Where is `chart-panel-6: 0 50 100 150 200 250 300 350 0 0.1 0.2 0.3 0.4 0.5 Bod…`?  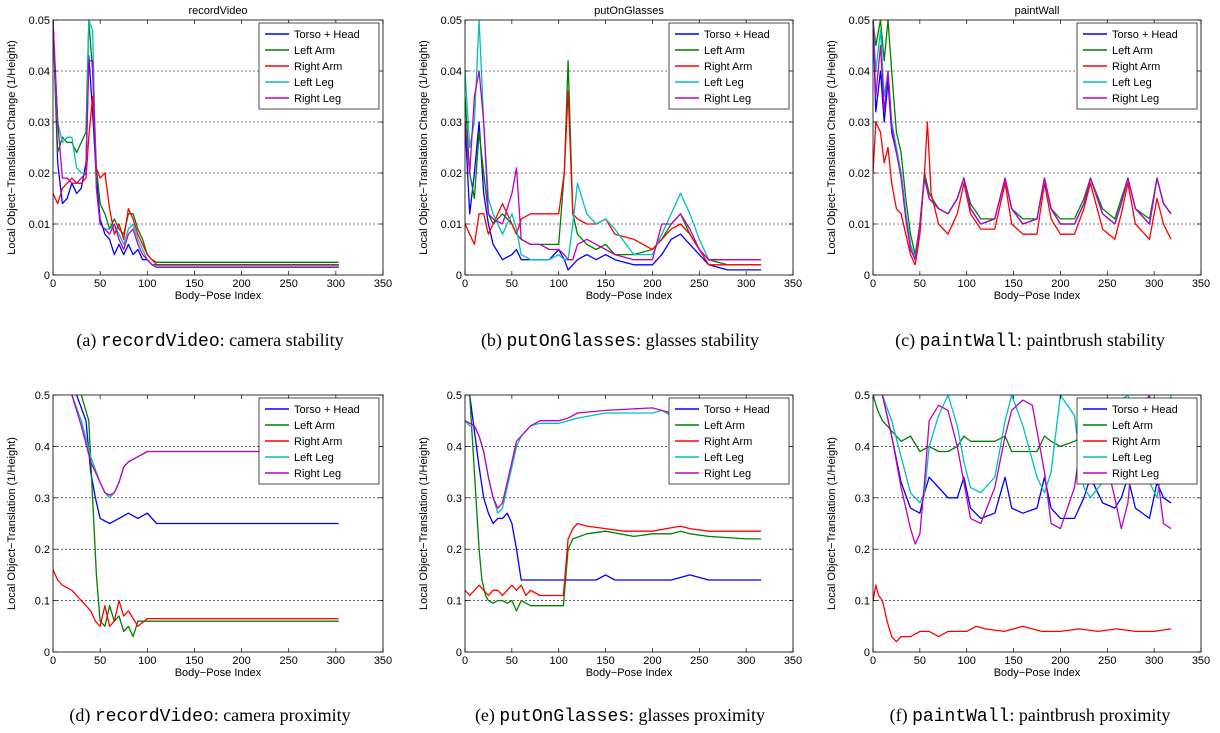
chart-panel-6: 0 50 100 150 200 250 300 350 0 0.1 0.2 0.3 0.4 0.5 Bod… is located at coordinates (1018, 534).